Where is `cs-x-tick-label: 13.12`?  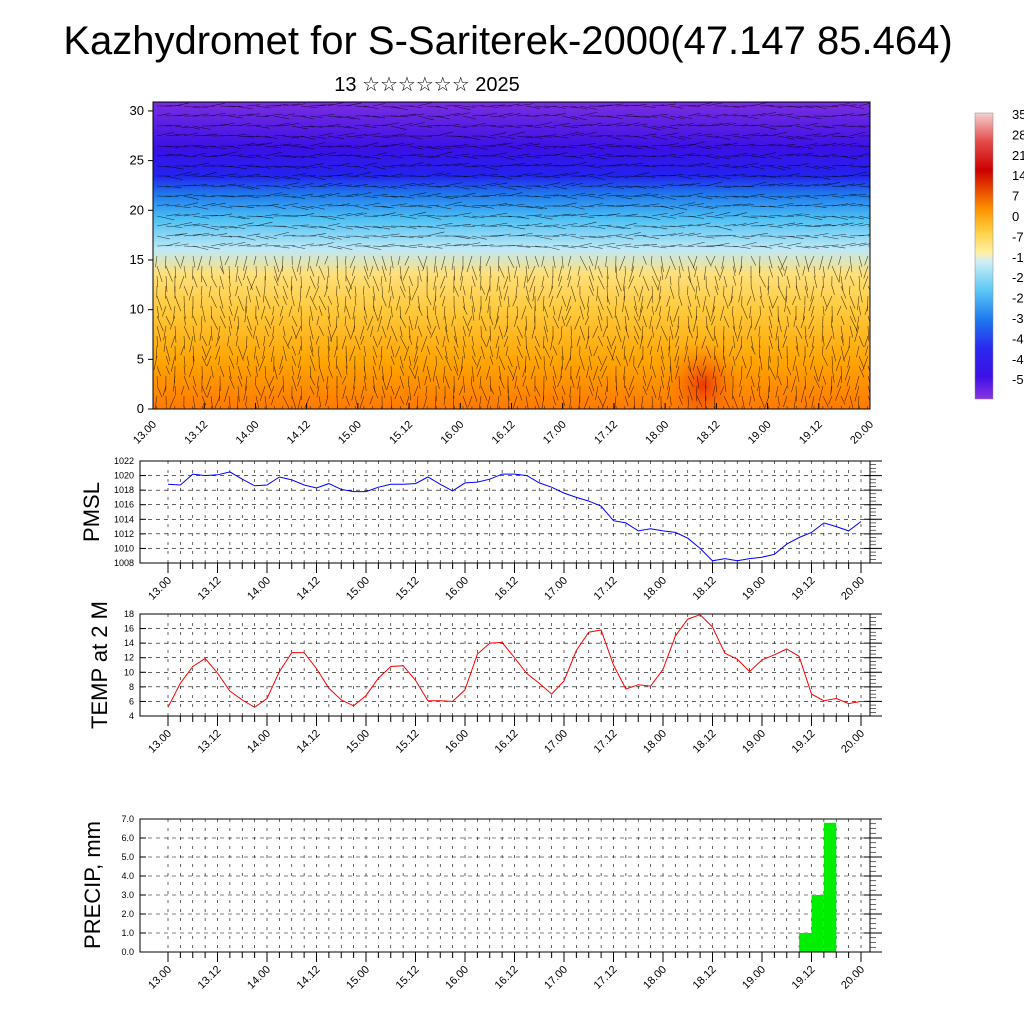 cs-x-tick-label: 13.12 is located at coordinates (196, 433).